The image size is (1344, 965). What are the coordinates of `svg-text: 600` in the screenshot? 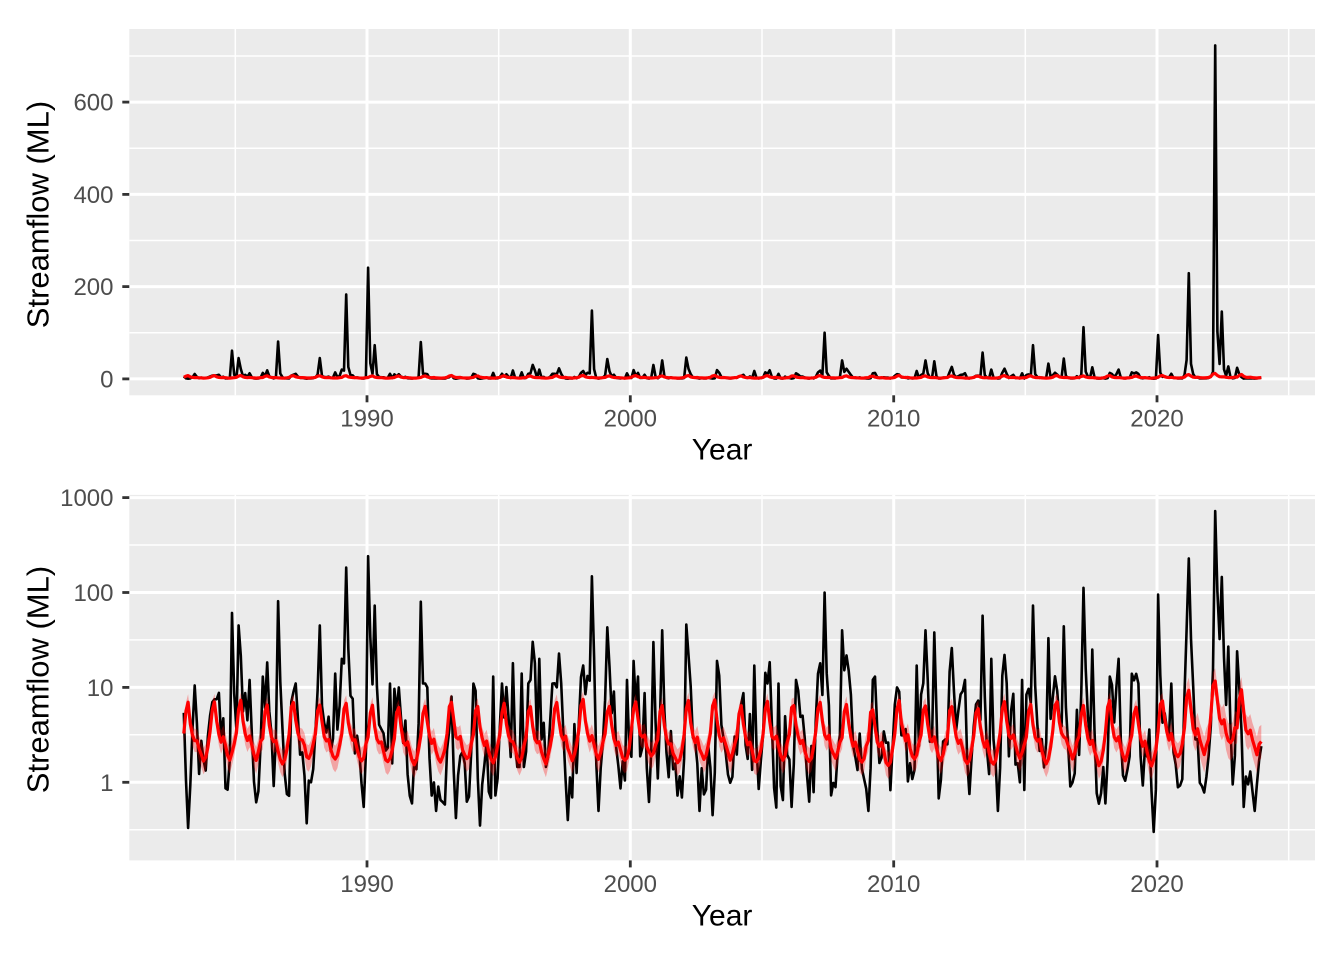 It's located at (93, 103).